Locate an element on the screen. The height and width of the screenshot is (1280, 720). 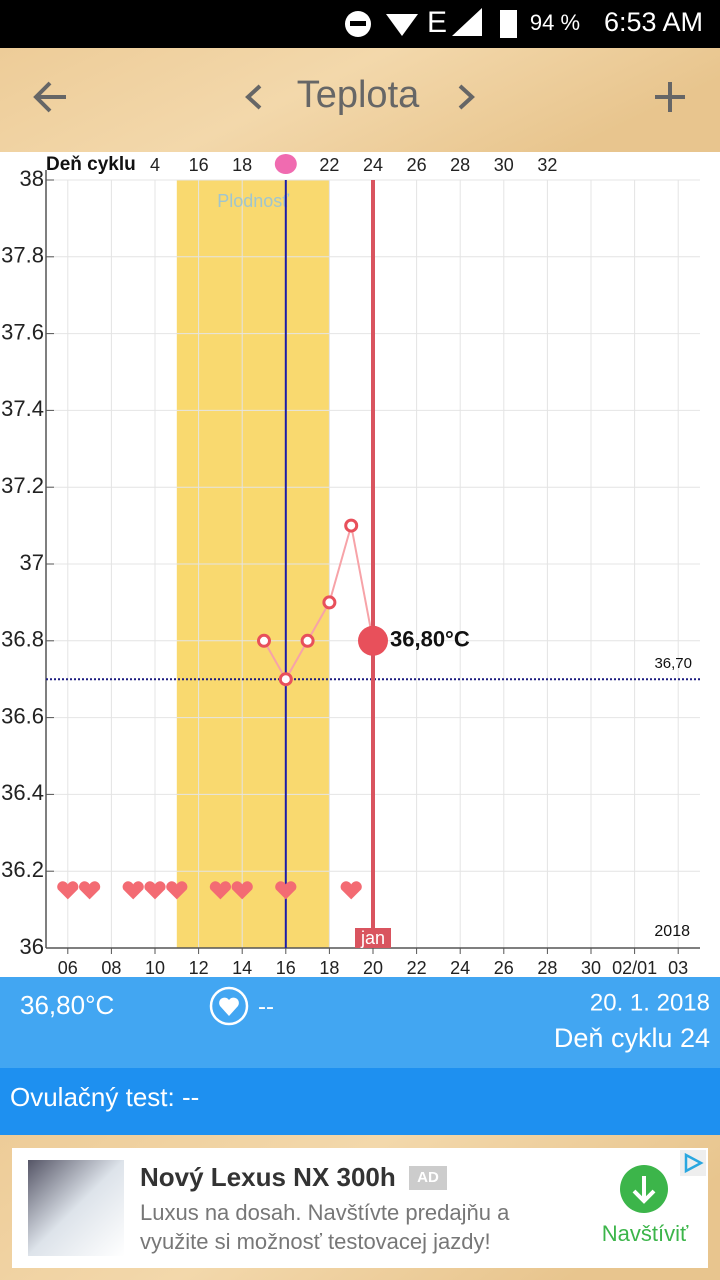
ad-description: Luxus na dosah. Navštívte predajňu a is located at coordinates (325, 1212).